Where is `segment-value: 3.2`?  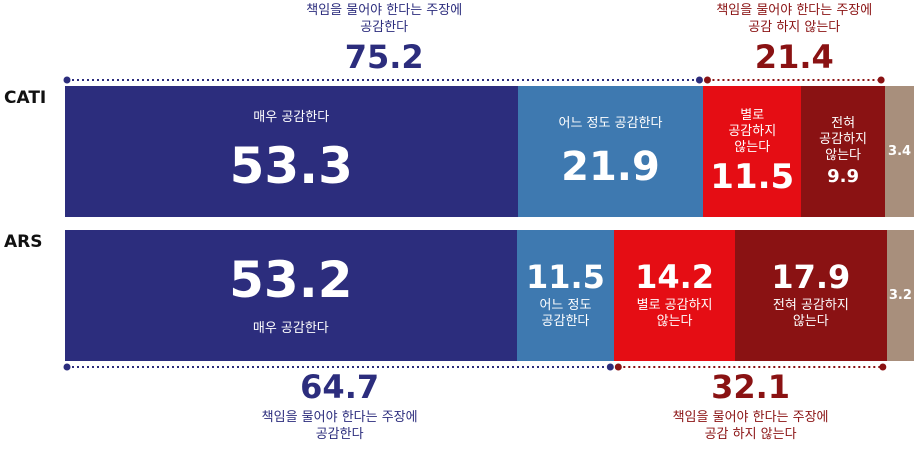
segment-value: 3.2 is located at coordinates (900, 295).